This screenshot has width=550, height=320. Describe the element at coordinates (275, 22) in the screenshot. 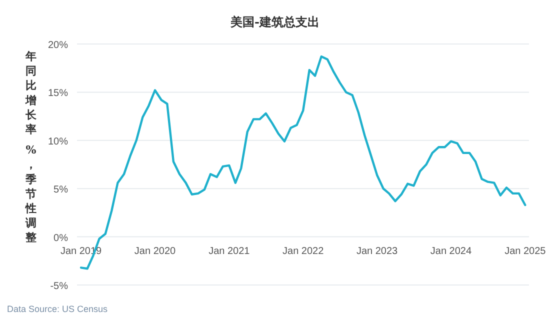

I see `chart-title: 美国-建筑总支出` at that location.